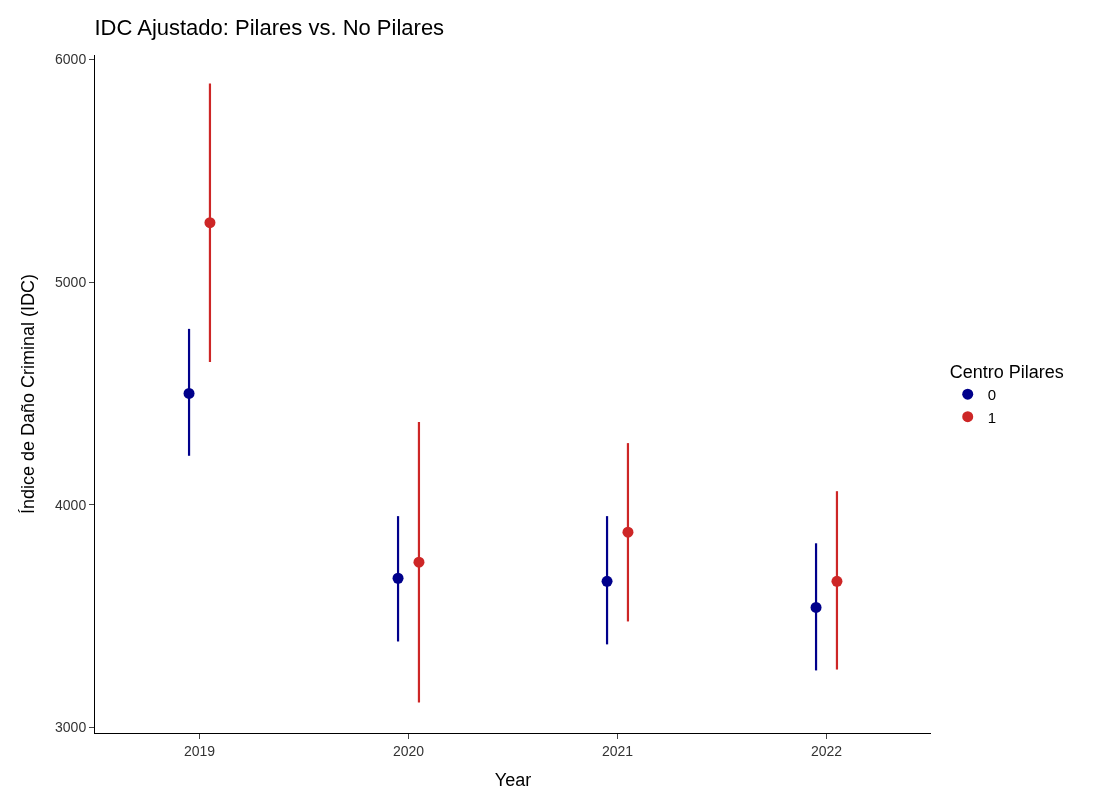 Image resolution: width=1111 pixels, height=798 pixels. Describe the element at coordinates (71, 504) in the screenshot. I see `y-tick-label: 4000` at that location.